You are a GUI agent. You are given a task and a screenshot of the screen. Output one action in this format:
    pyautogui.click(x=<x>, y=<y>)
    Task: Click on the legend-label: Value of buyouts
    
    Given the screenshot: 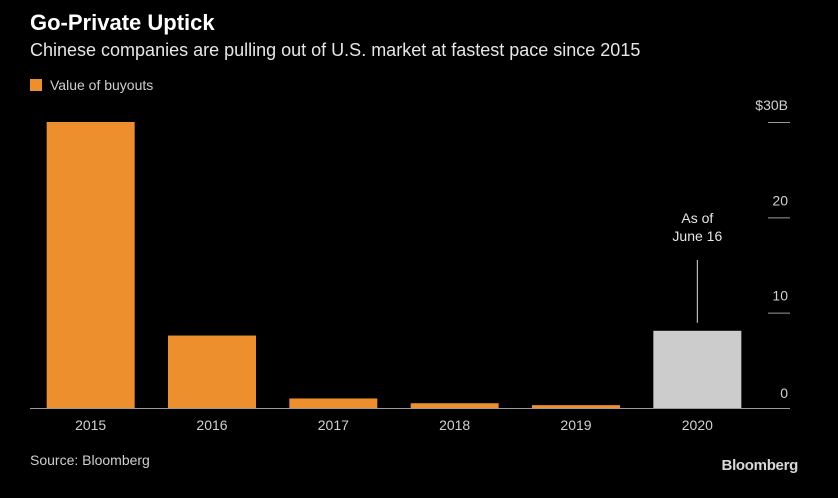 What is the action you would take?
    pyautogui.click(x=102, y=85)
    